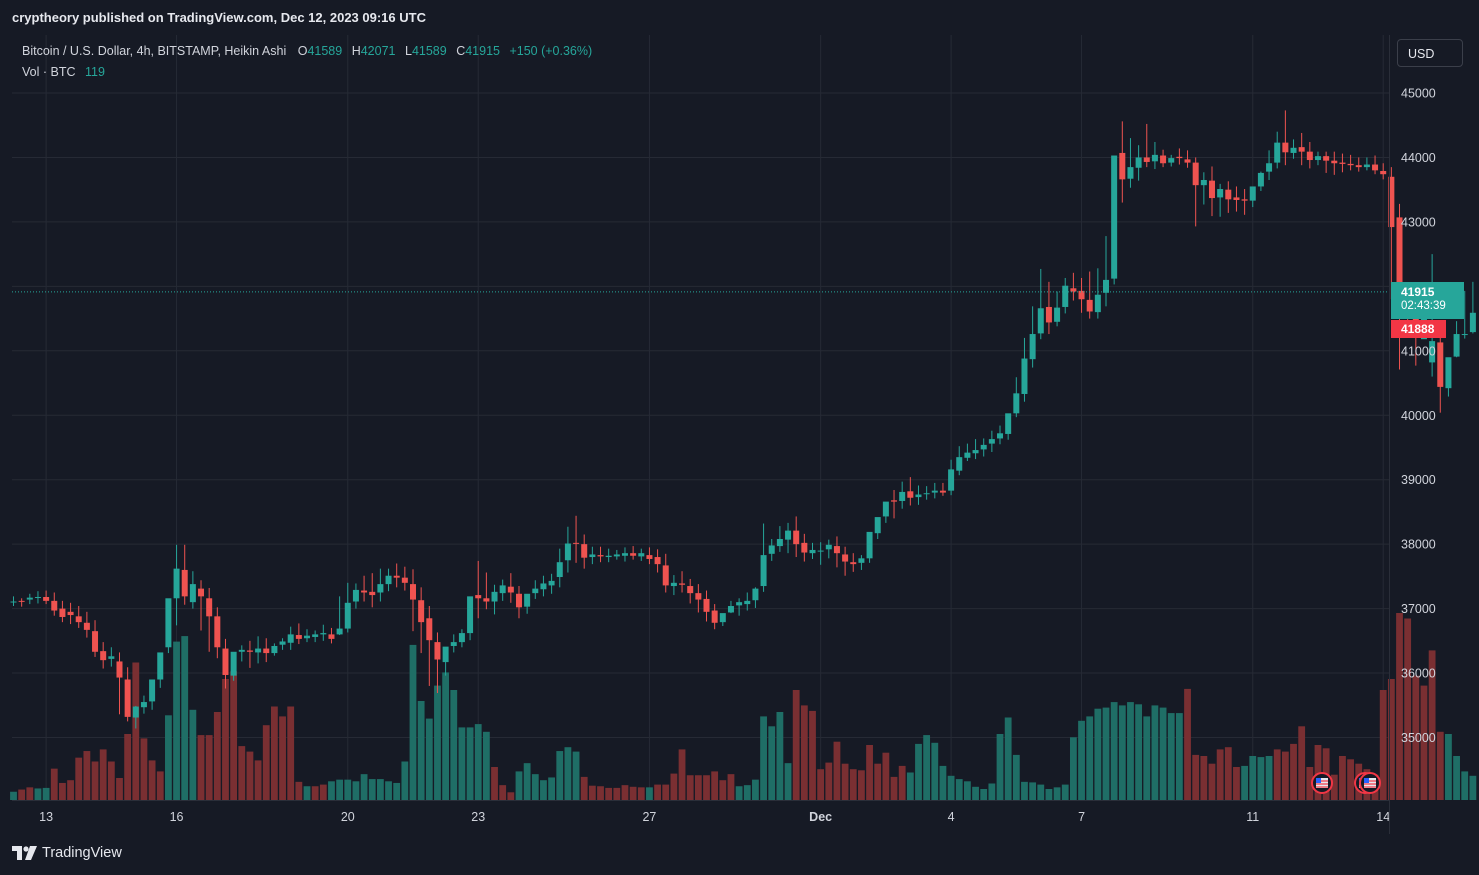 The width and height of the screenshot is (1479, 875). Describe the element at coordinates (1418, 94) in the screenshot. I see `price-tick-label: 45000` at that location.